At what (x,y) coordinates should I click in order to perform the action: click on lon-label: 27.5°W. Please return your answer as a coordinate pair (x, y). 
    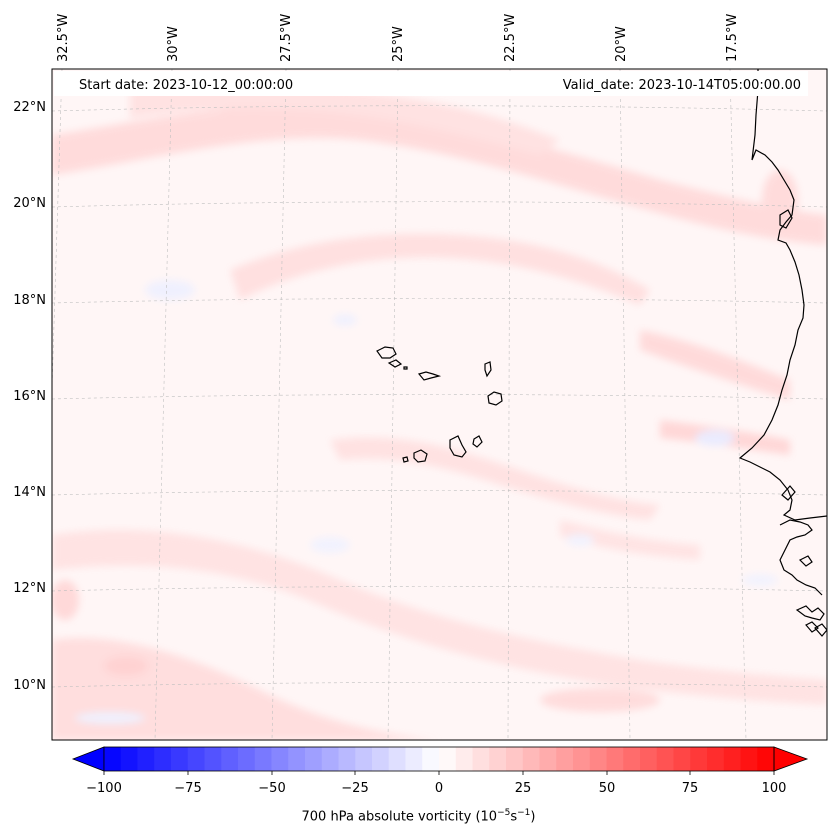
    Looking at the image, I should click on (286, 38).